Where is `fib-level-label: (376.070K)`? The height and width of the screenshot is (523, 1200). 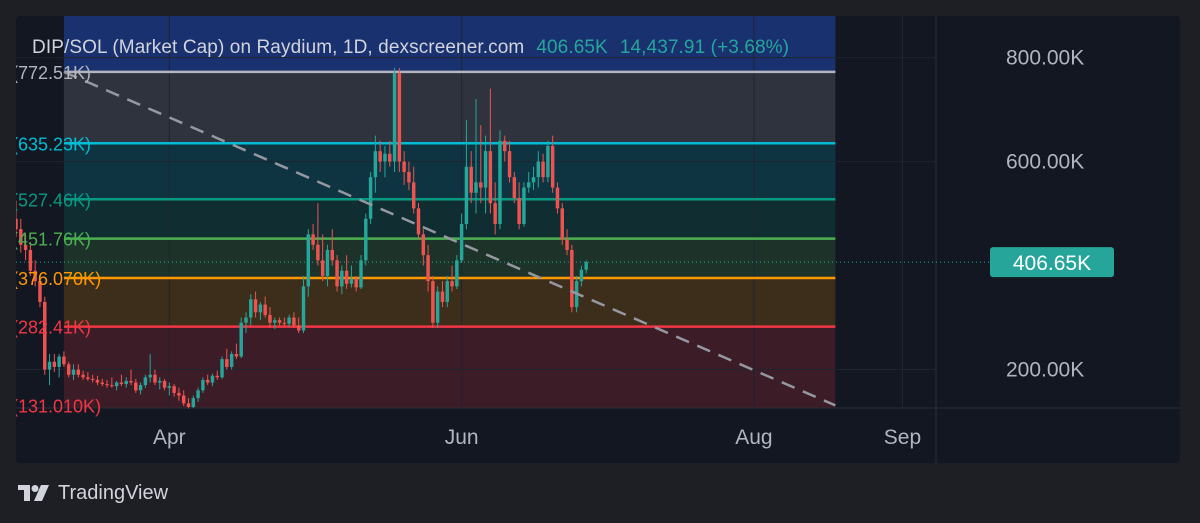 fib-level-label: (376.070K) is located at coordinates (58, 279).